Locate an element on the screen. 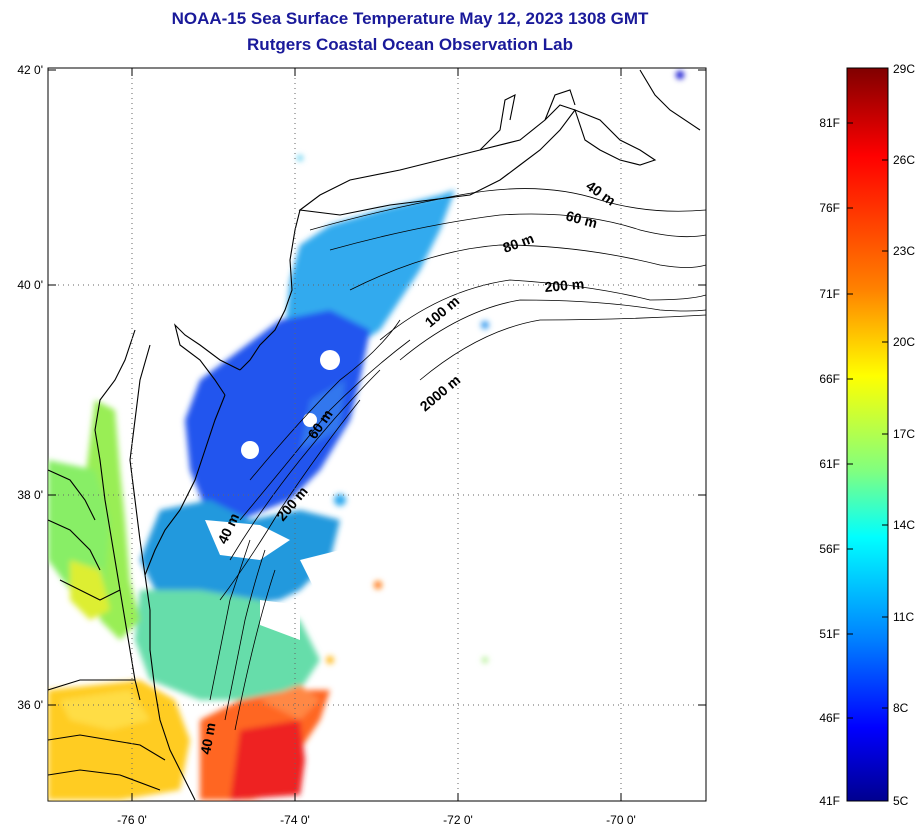  colorbar-c-label: 20C is located at coordinates (904, 342).